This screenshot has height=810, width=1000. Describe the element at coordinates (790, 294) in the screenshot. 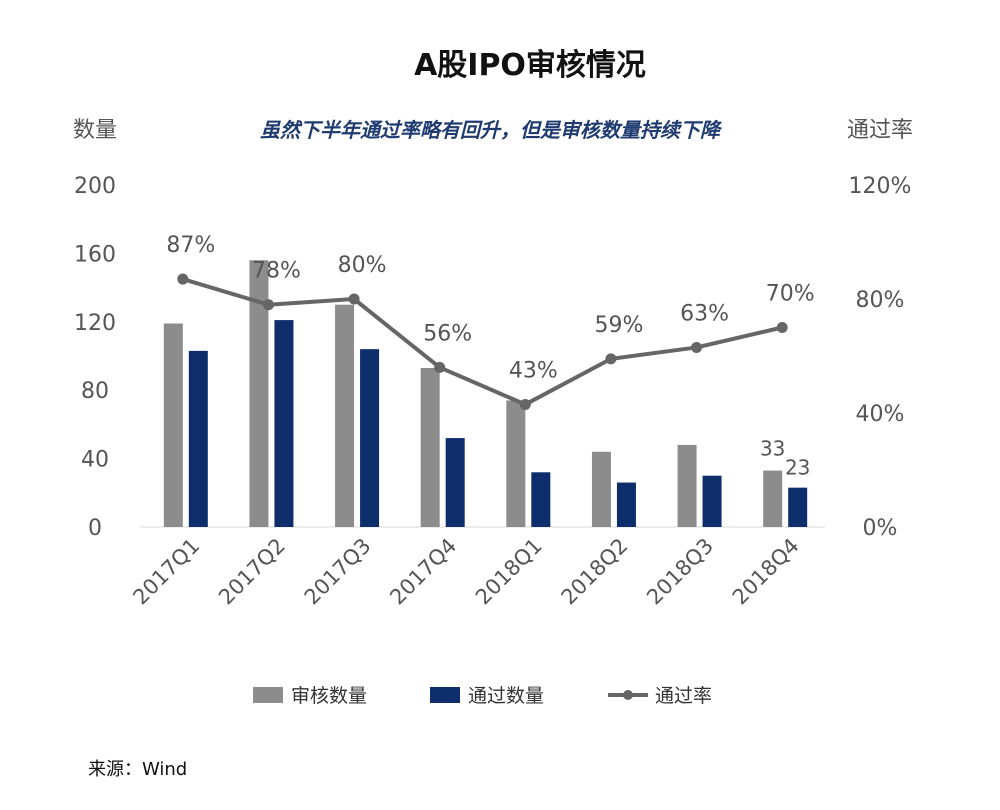

I see `rate-data-label: 70%` at that location.